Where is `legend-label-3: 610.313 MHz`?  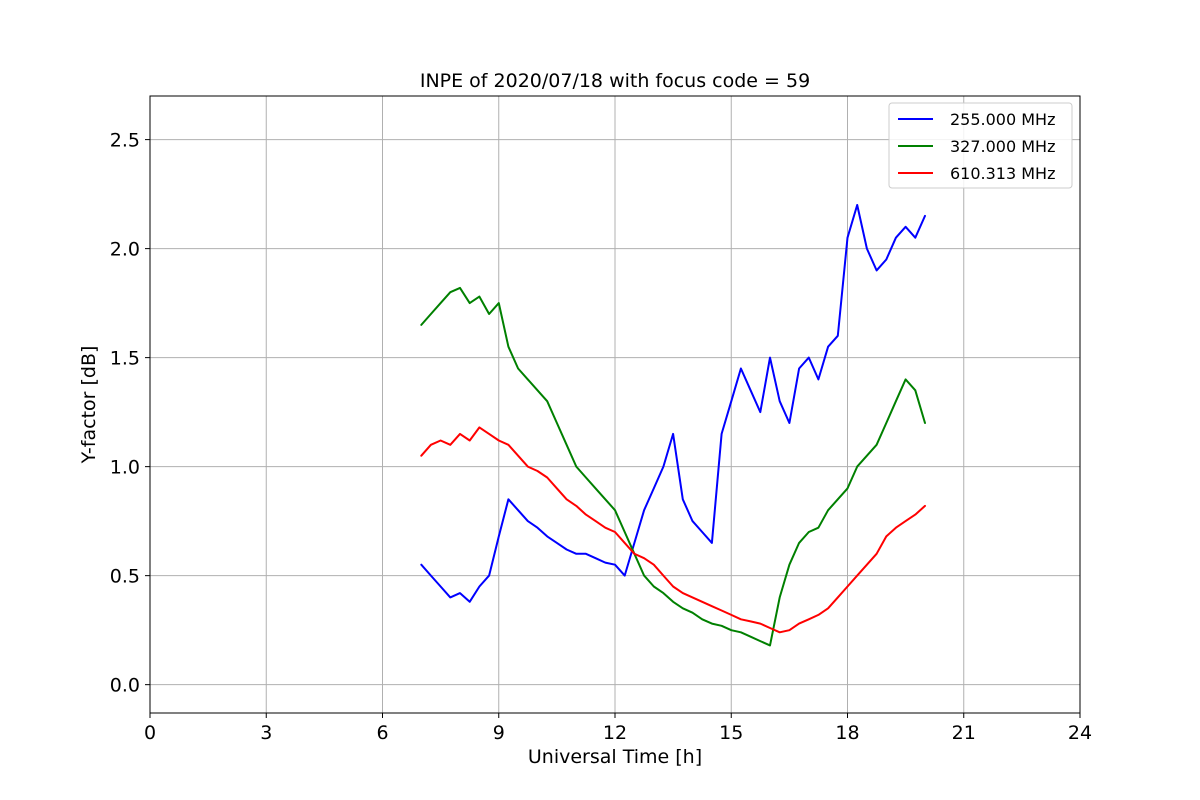
legend-label-3: 610.313 MHz is located at coordinates (1002, 173).